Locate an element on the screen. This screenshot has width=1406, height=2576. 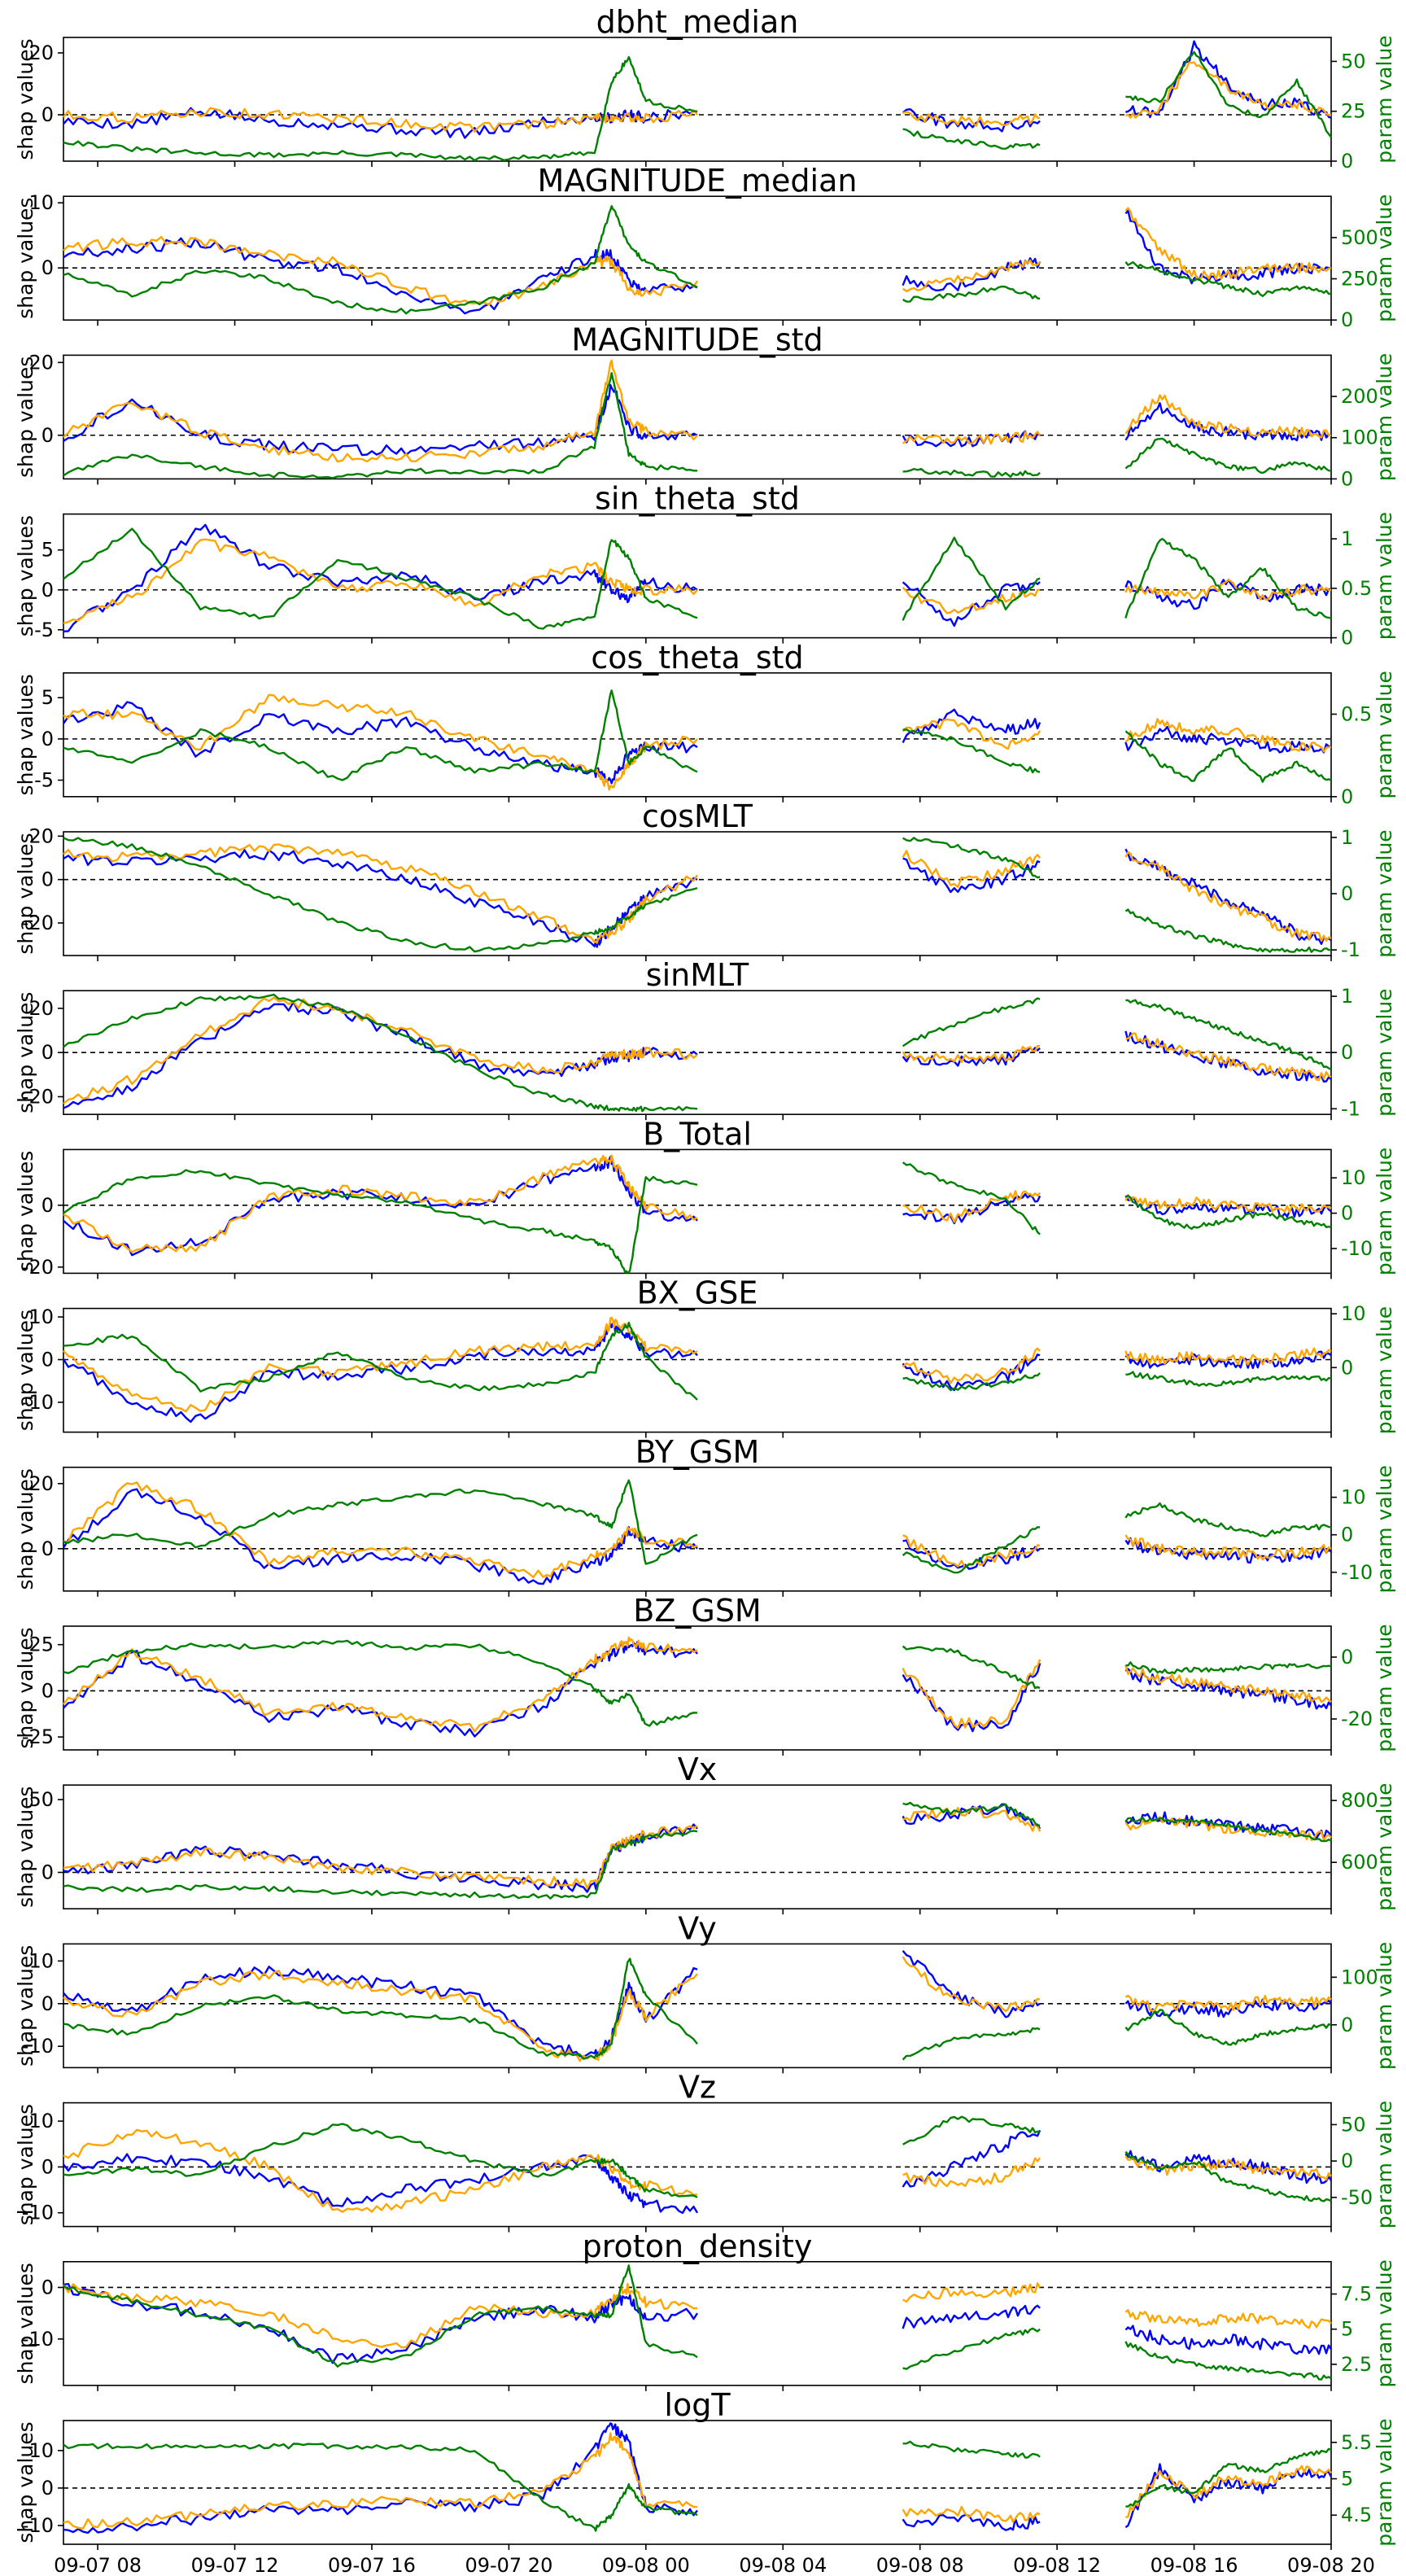
x-tick-label: 09-08 12 is located at coordinates (1057, 2565).